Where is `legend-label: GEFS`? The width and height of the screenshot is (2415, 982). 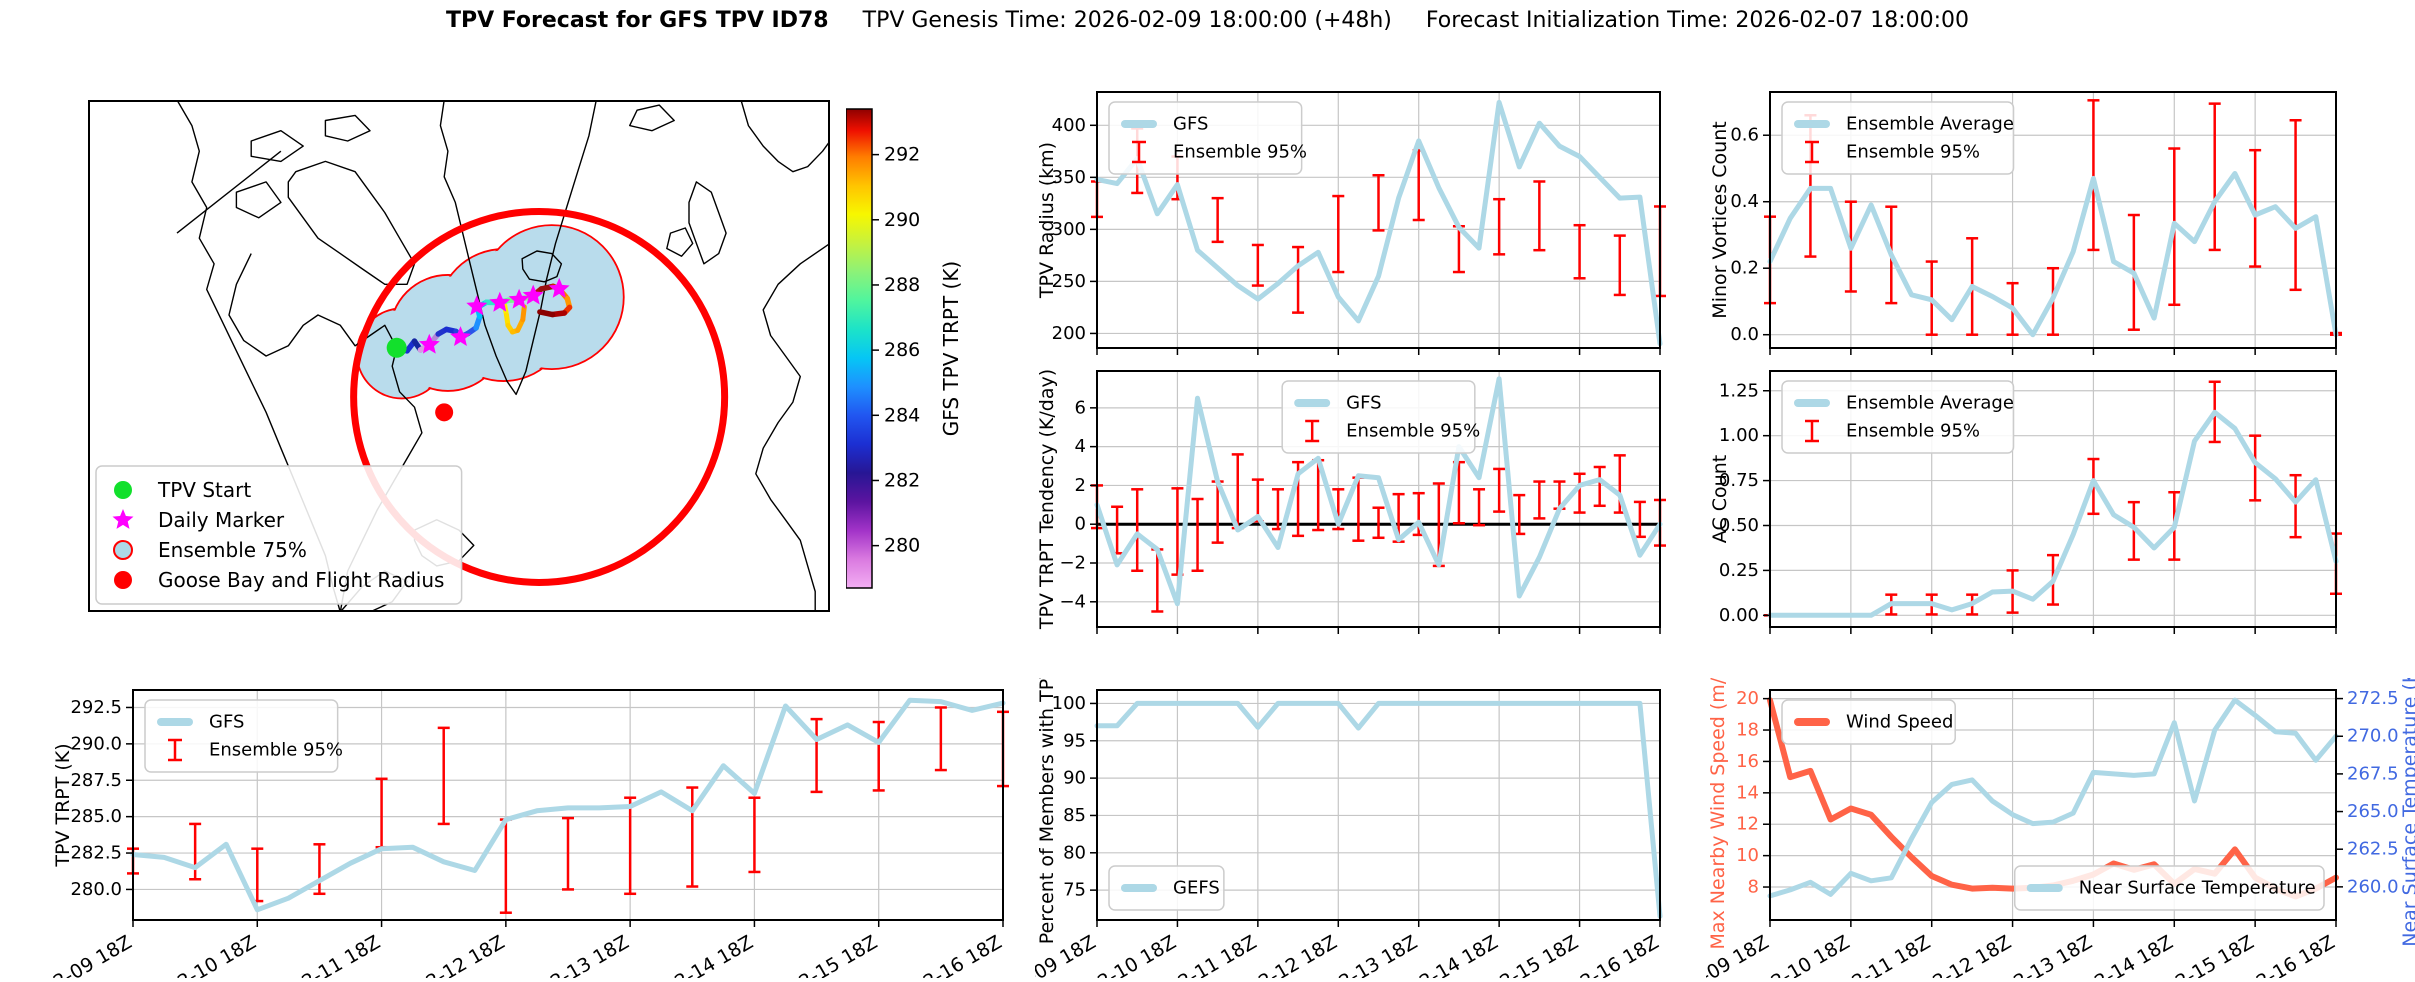 legend-label: GEFS is located at coordinates (1196, 888).